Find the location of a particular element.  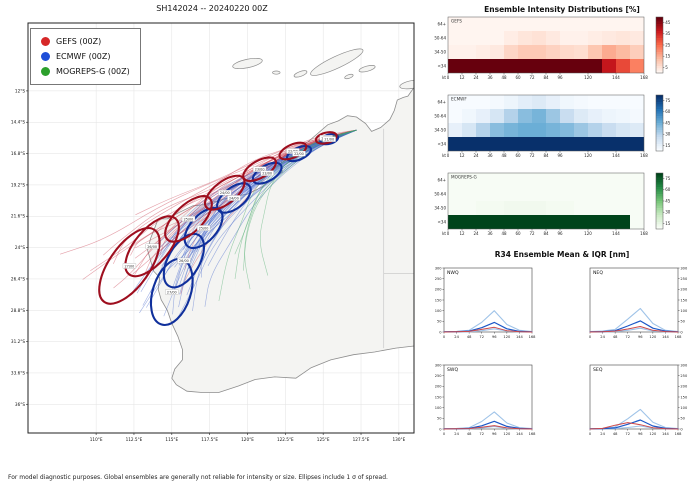

svg-text: 15 is located at coordinates (668, 56).